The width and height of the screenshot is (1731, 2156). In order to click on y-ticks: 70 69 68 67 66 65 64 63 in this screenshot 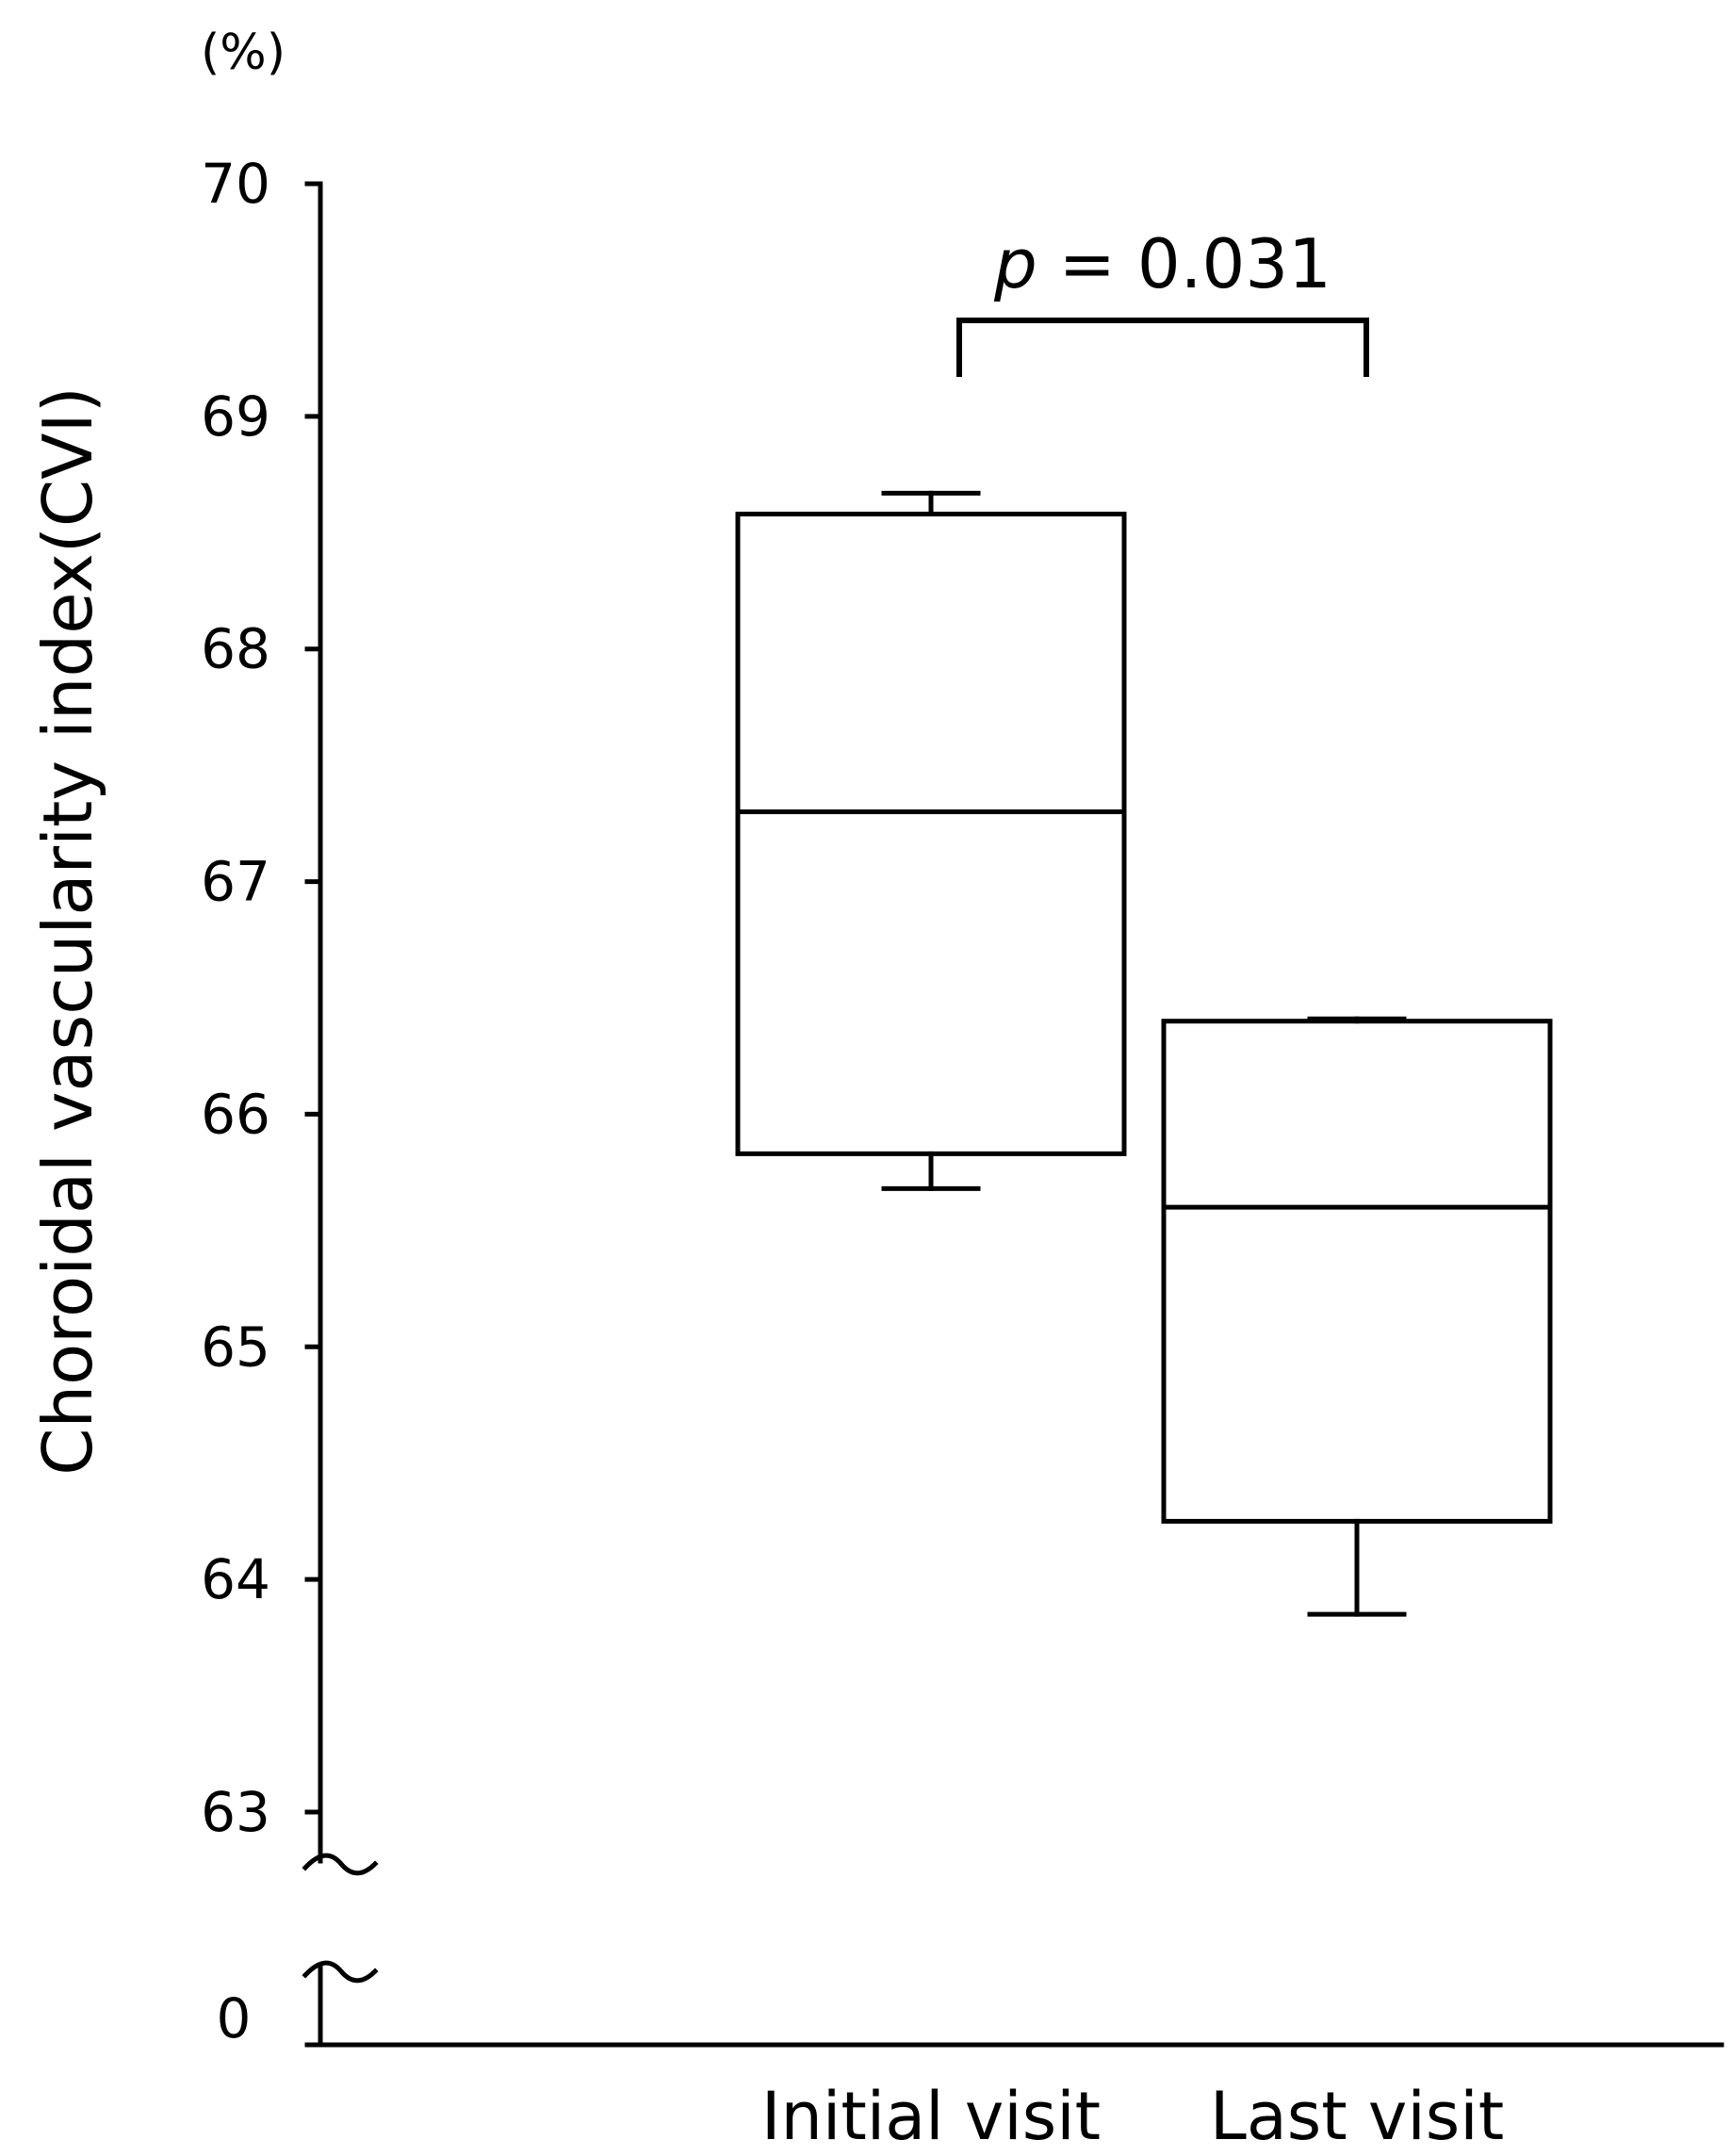, I will do `click(262, 998)`.